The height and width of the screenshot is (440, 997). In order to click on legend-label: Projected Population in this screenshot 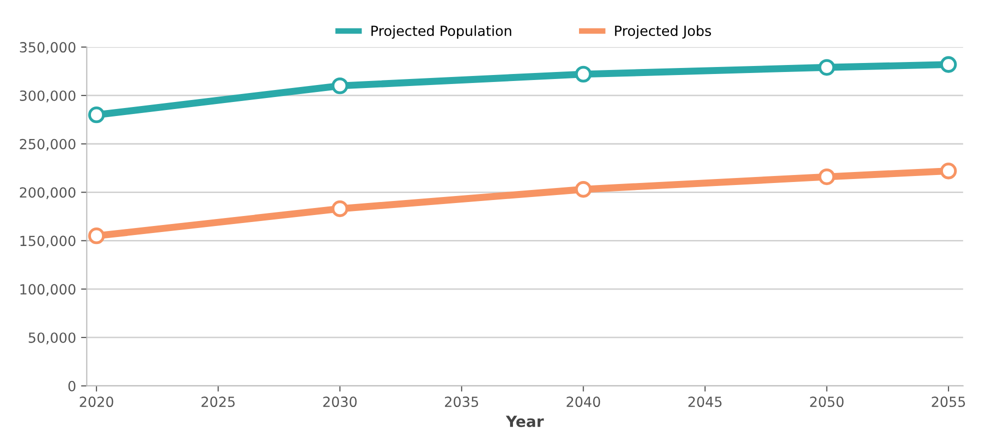, I will do `click(441, 32)`.